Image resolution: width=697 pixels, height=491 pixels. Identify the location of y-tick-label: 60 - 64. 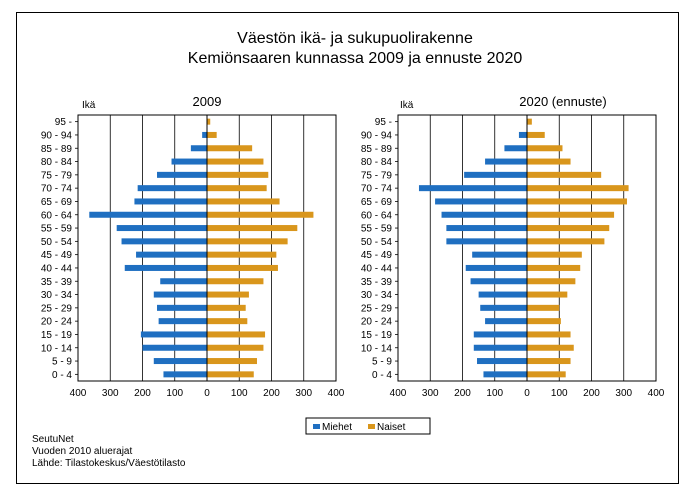
(377, 215).